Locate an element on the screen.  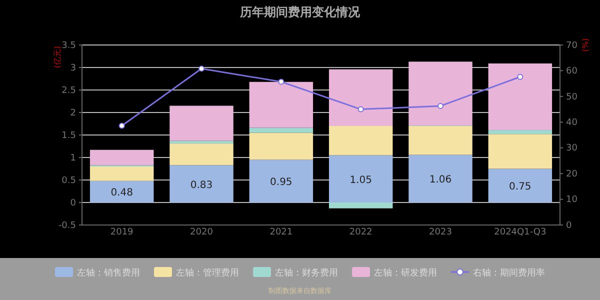
y-tick-label: 2 is located at coordinates (73, 113).